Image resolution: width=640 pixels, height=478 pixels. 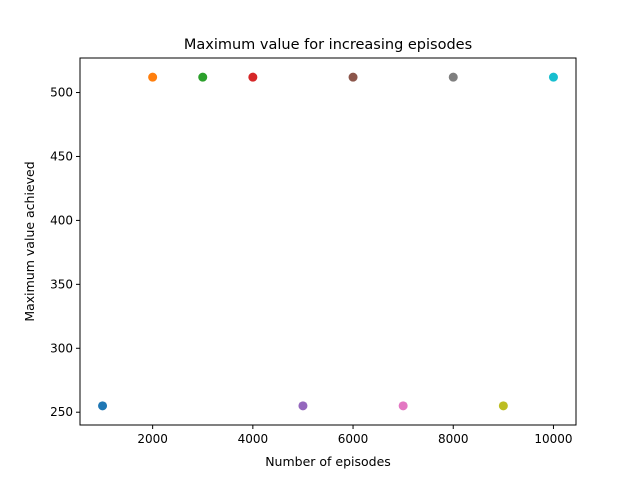 I want to click on x-tick-label: 6000, so click(x=353, y=439).